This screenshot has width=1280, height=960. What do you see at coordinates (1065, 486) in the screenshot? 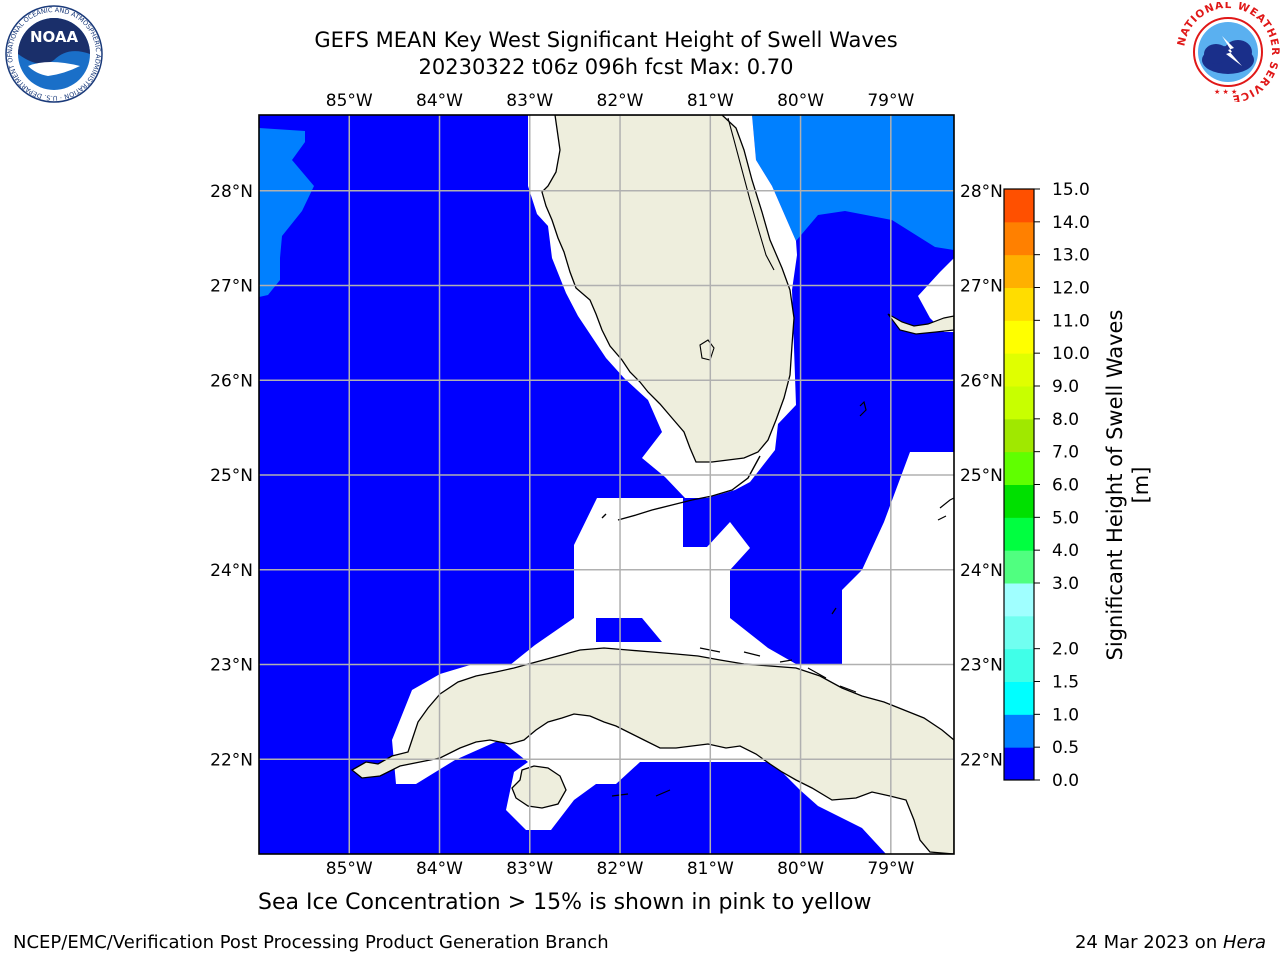
I see `colorbar-tick-label: 6.0` at bounding box center [1065, 486].